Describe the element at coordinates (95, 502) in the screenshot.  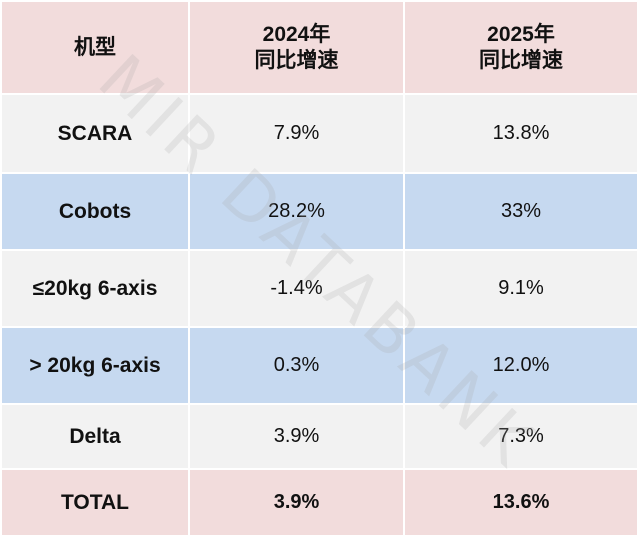
I see `row-label: TOTAL` at that location.